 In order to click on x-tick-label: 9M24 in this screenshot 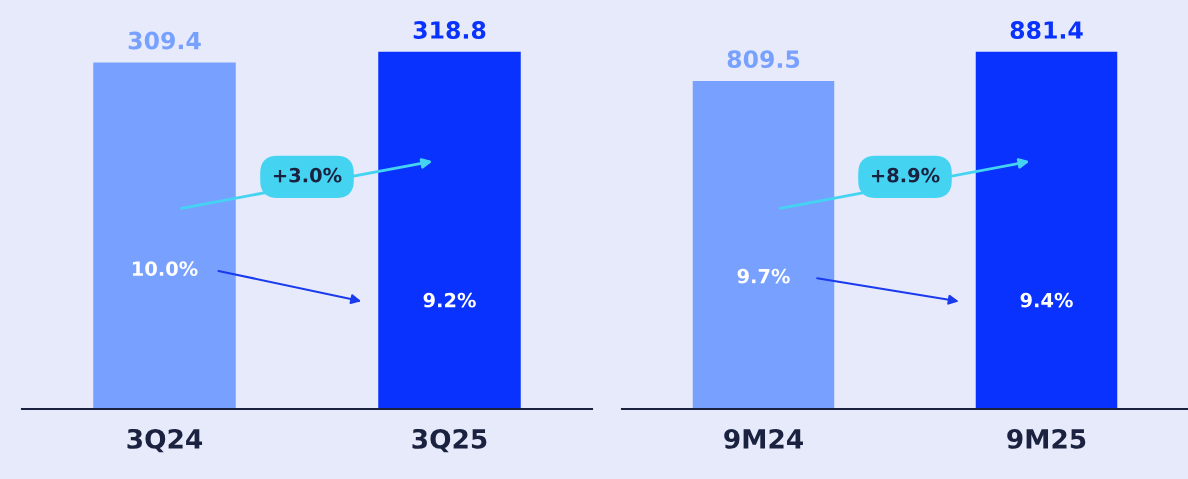, I will do `click(763, 438)`.